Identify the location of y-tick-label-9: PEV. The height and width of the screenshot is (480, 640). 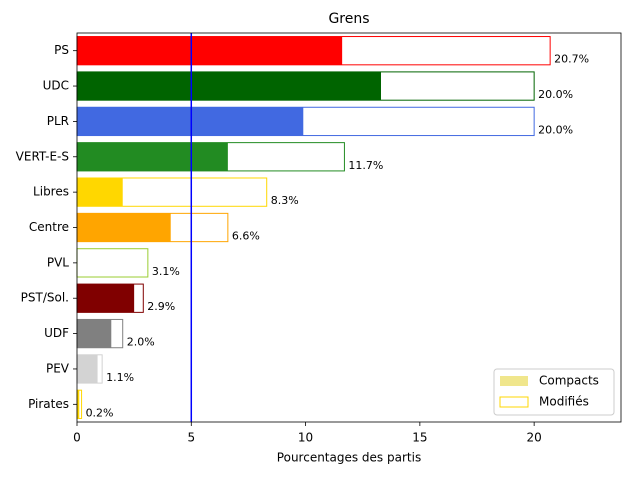
(58, 368).